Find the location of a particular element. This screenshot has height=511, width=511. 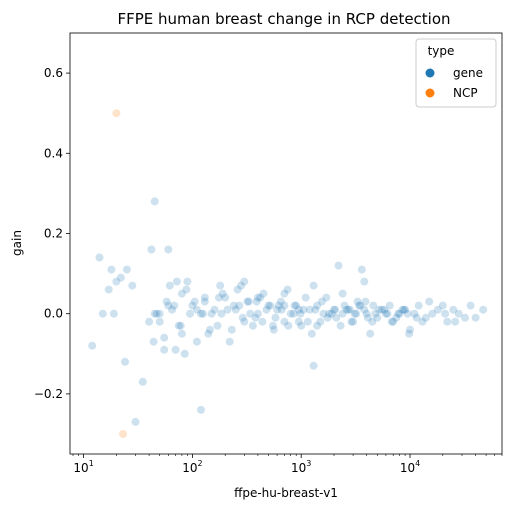

y-tick-label: −0.2 is located at coordinates (48, 394).